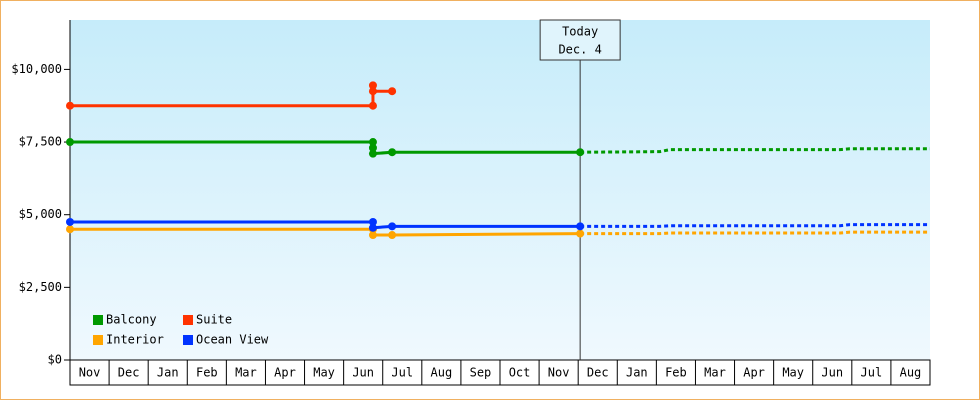  What do you see at coordinates (580, 32) in the screenshot?
I see `today-label: Today` at bounding box center [580, 32].